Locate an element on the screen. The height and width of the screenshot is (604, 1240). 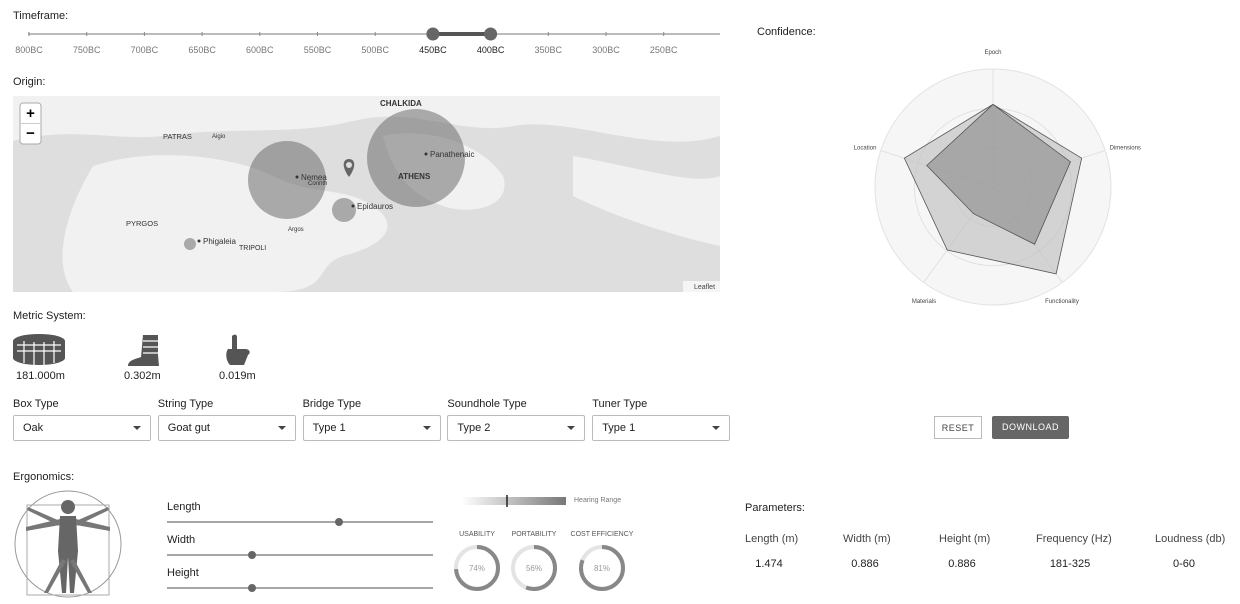
hearing-gradient is located at coordinates (514, 501).